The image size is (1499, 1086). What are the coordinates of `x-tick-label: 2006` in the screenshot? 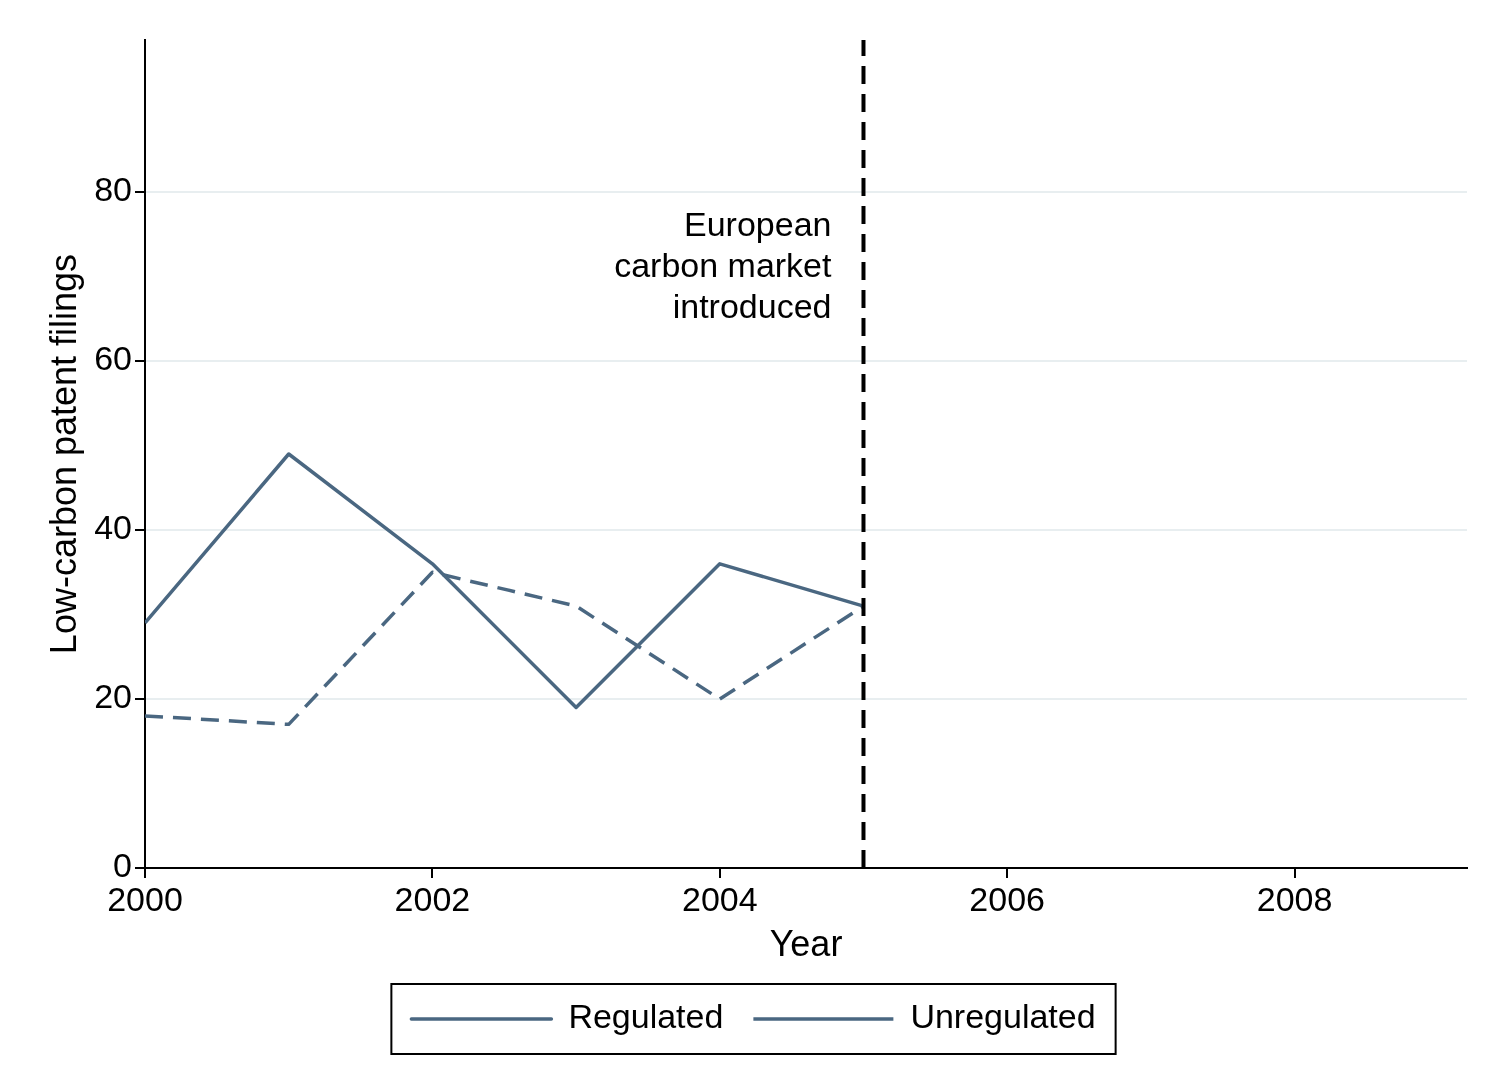 It's located at (1007, 898).